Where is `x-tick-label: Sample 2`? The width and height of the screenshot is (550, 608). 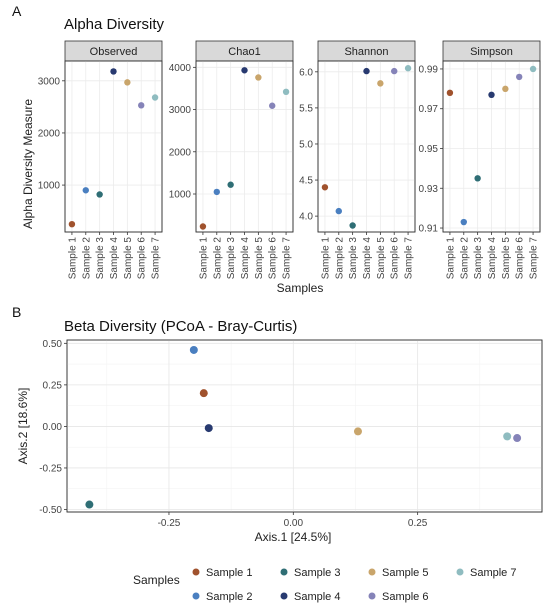 x-tick-label: Sample 2 is located at coordinates (464, 258).